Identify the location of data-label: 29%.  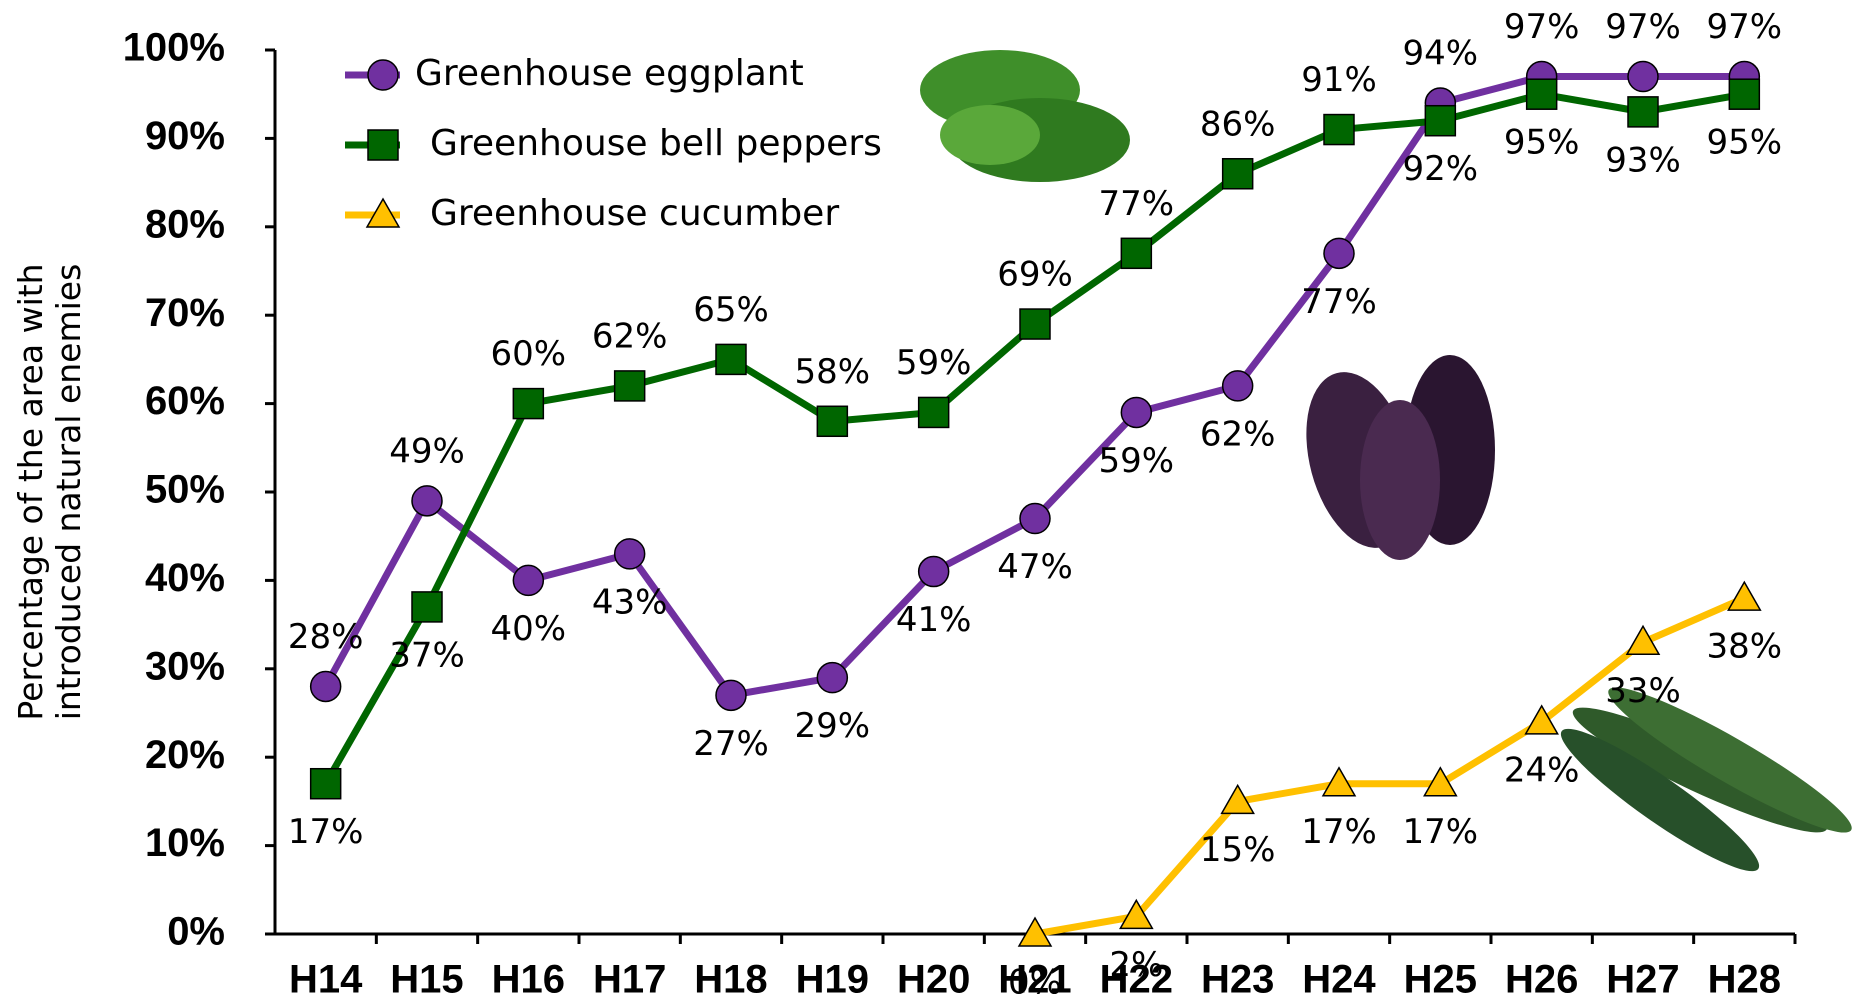
(833, 726).